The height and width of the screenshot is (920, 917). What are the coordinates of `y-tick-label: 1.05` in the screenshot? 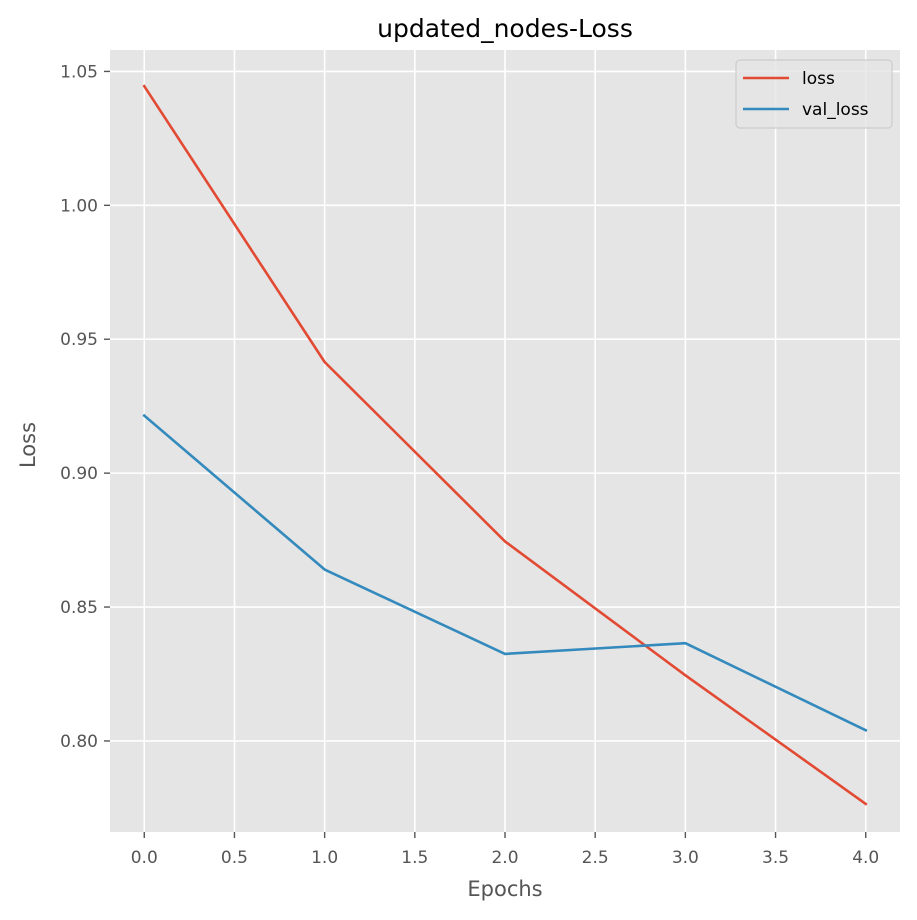 It's located at (79, 72).